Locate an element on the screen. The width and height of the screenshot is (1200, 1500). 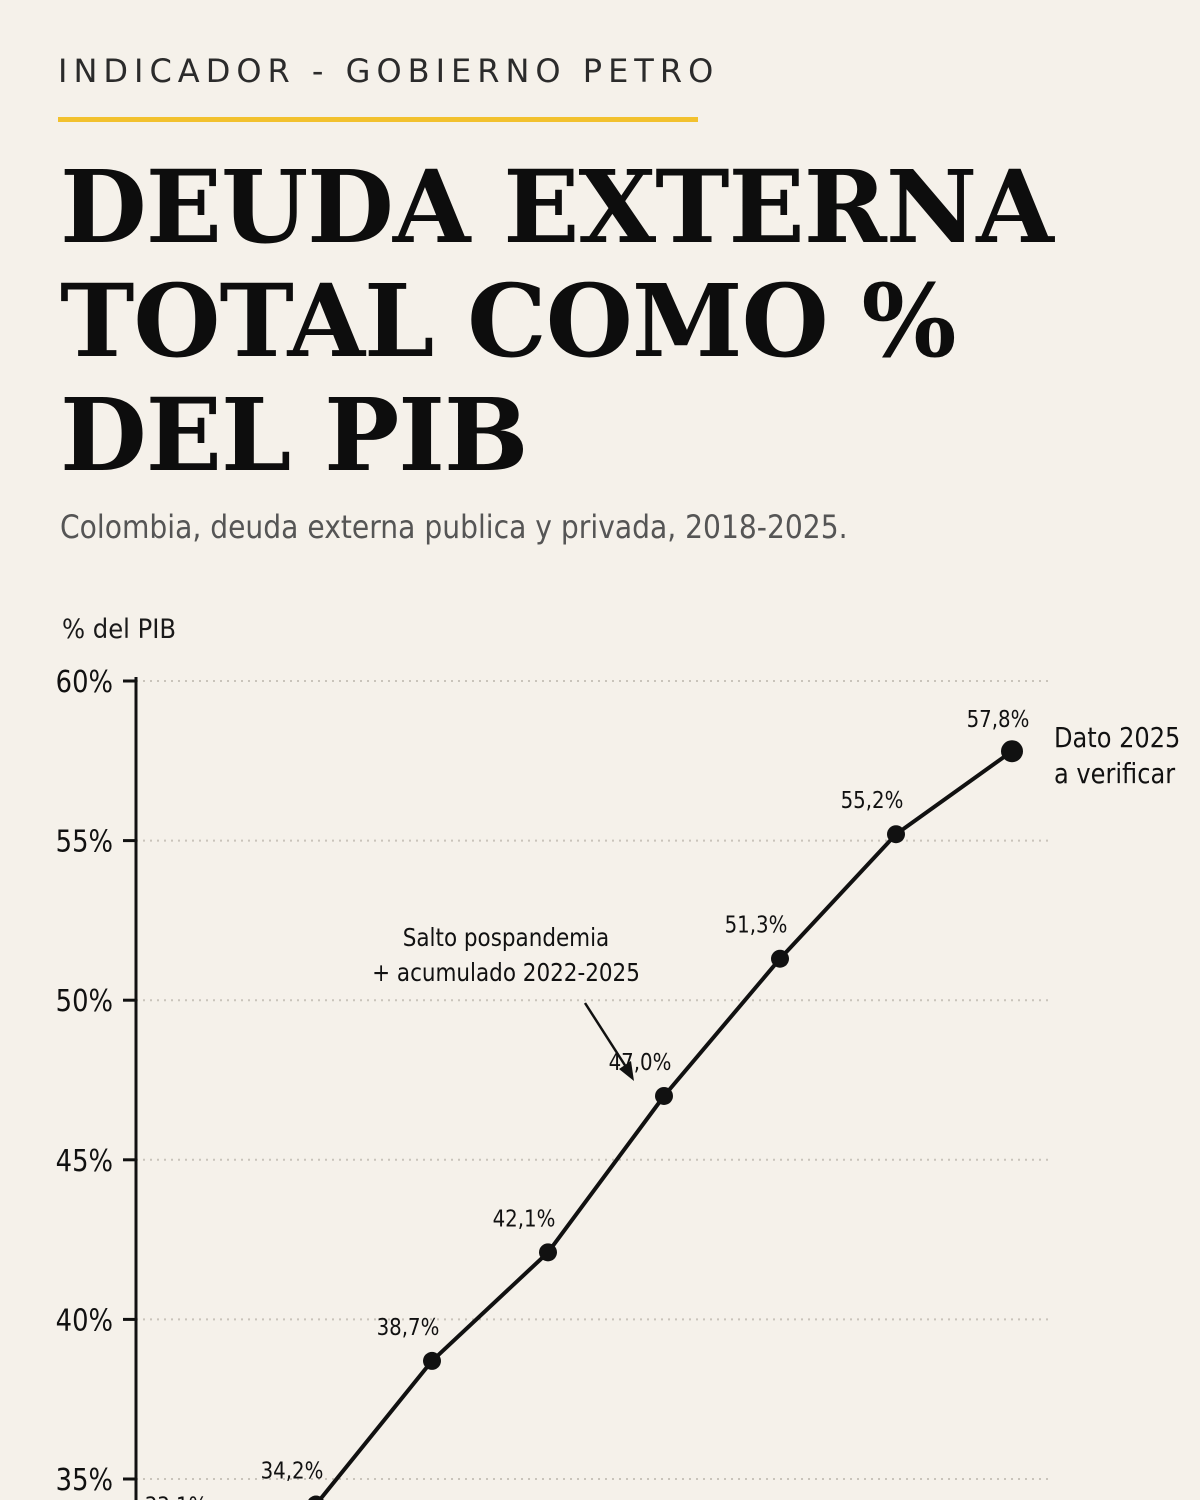
data-label-2024: 55,2% is located at coordinates (872, 801).